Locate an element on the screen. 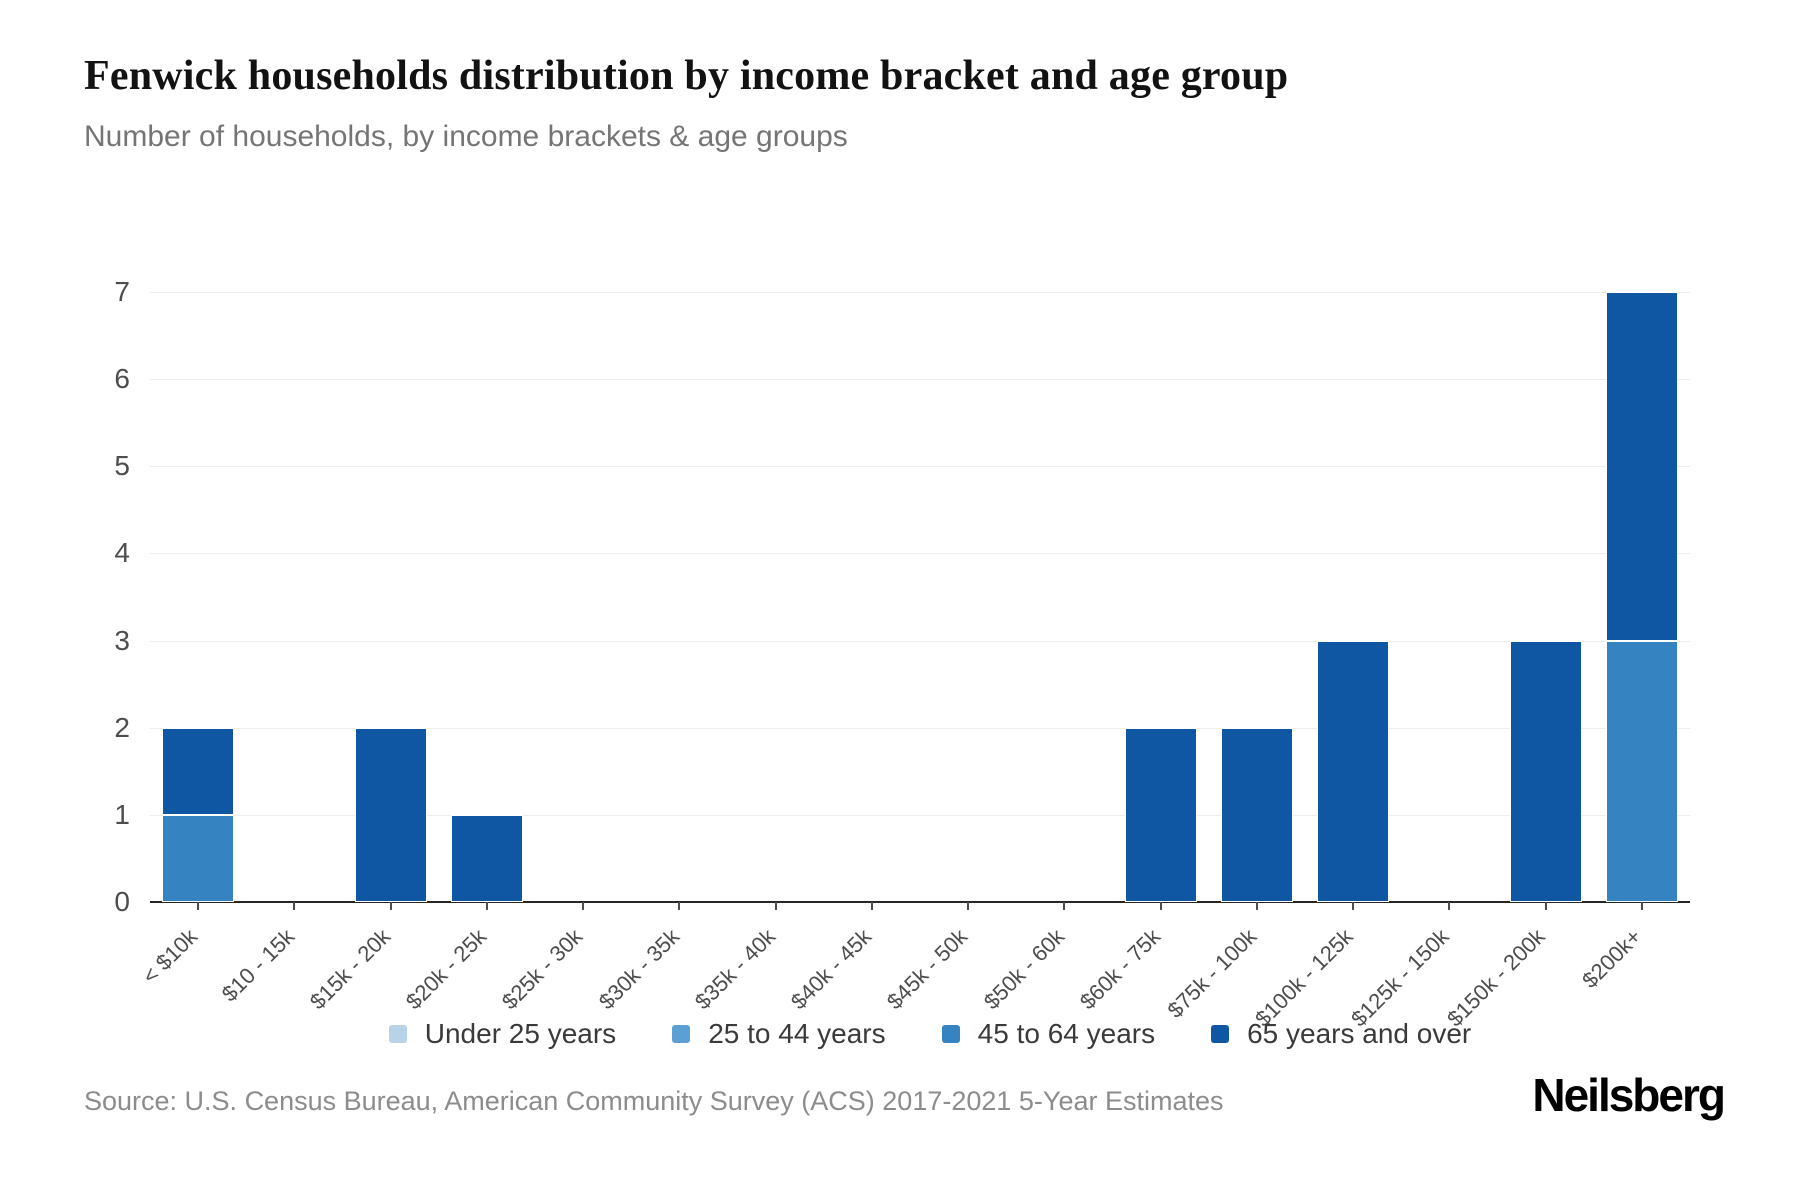 This screenshot has height=1200, width=1800. legend-item-25-to-44-years: 25 to 44 years is located at coordinates (779, 1034).